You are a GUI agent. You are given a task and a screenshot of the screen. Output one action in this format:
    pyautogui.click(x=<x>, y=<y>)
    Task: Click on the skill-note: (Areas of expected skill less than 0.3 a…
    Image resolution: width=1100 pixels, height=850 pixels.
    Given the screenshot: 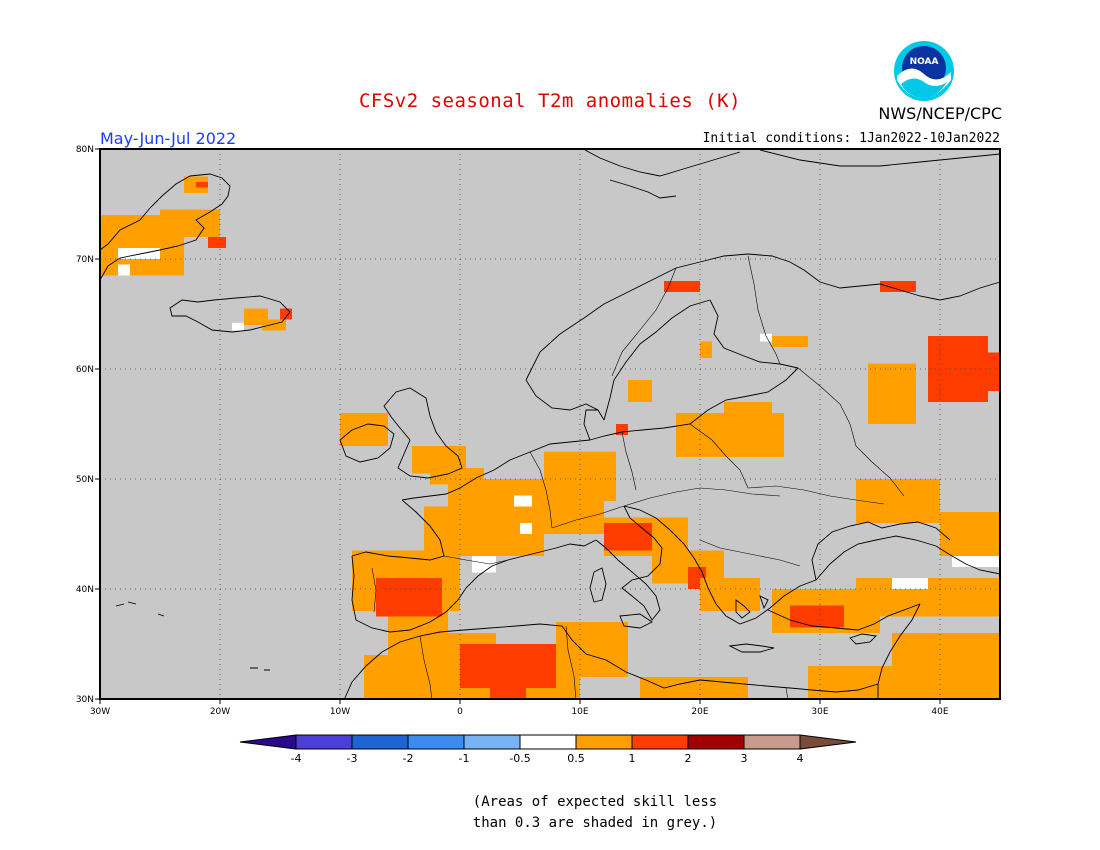 What is the action you would take?
    pyautogui.click(x=550, y=813)
    